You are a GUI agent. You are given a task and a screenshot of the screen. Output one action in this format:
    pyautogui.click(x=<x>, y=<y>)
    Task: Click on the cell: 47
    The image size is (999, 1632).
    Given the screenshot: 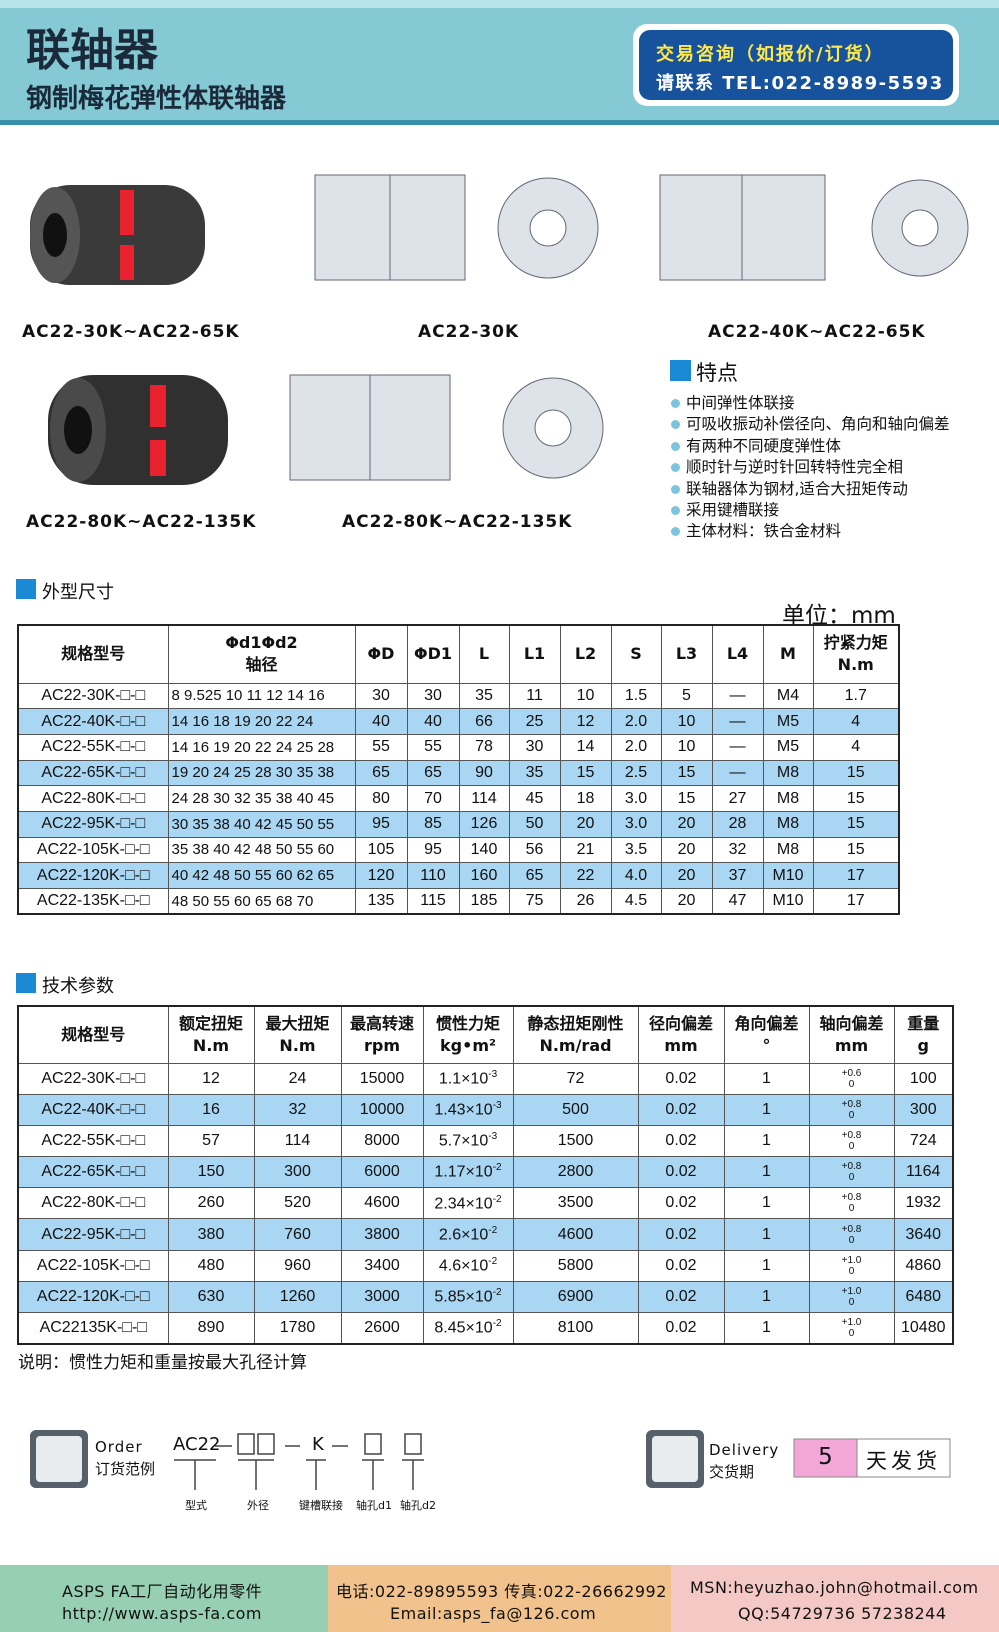 What is the action you would take?
    pyautogui.click(x=737, y=901)
    